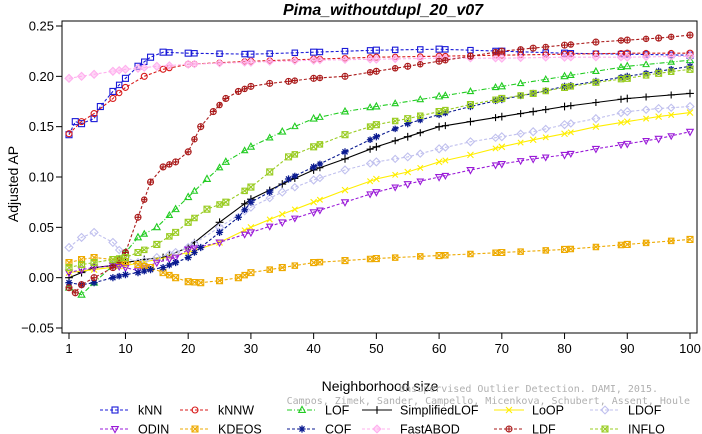 Image resolution: width=702 pixels, height=434 pixels. I want to click on legend-label: kNN, so click(150, 411).